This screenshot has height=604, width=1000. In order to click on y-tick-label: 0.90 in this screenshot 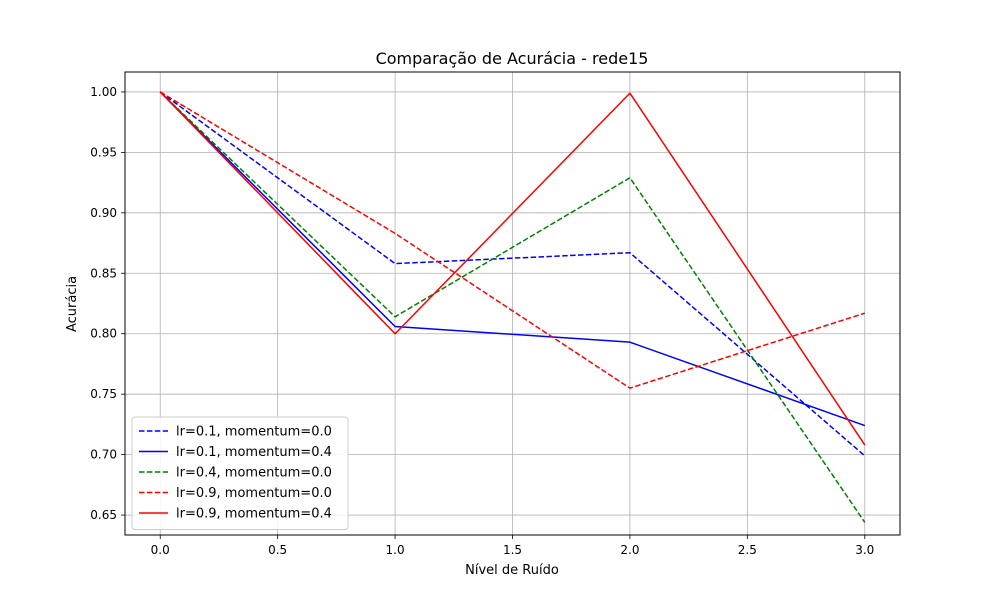, I will do `click(103, 213)`.